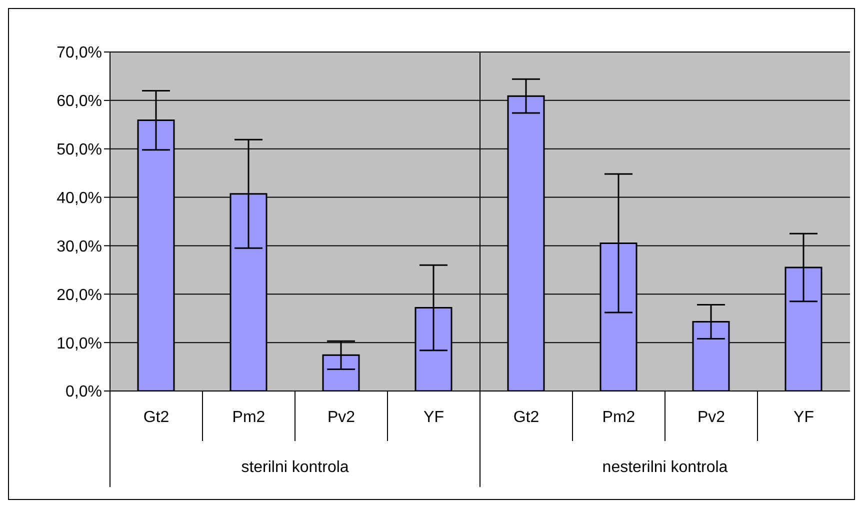  What do you see at coordinates (79, 53) in the screenshot?
I see `y-tick-label: 70,0%` at bounding box center [79, 53].